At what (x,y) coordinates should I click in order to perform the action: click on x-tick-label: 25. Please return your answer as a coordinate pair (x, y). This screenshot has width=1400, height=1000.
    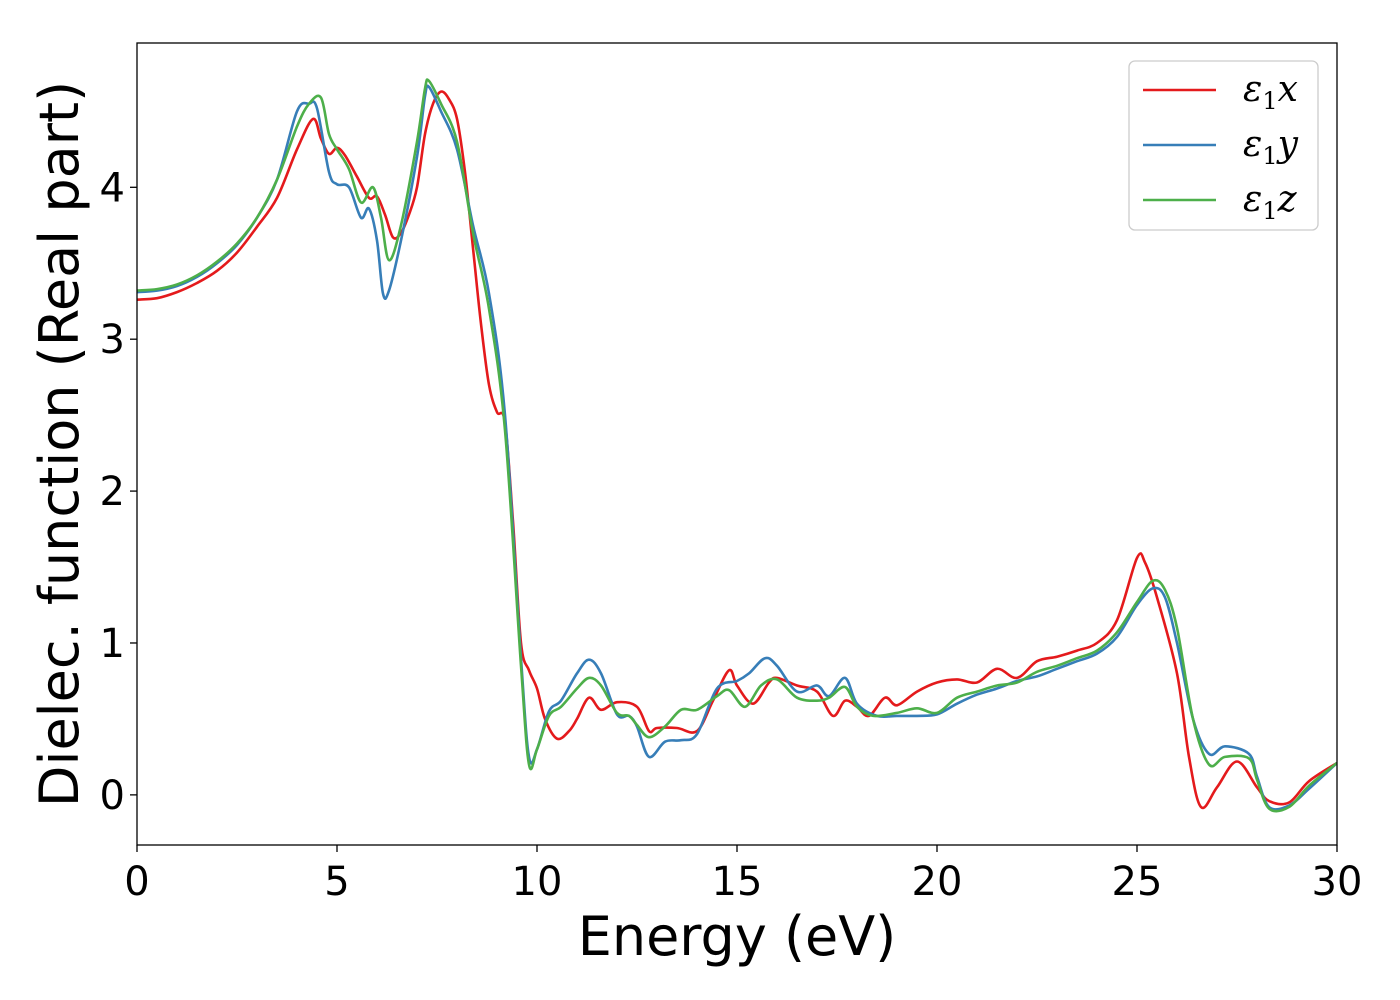
    Looking at the image, I should click on (1137, 882).